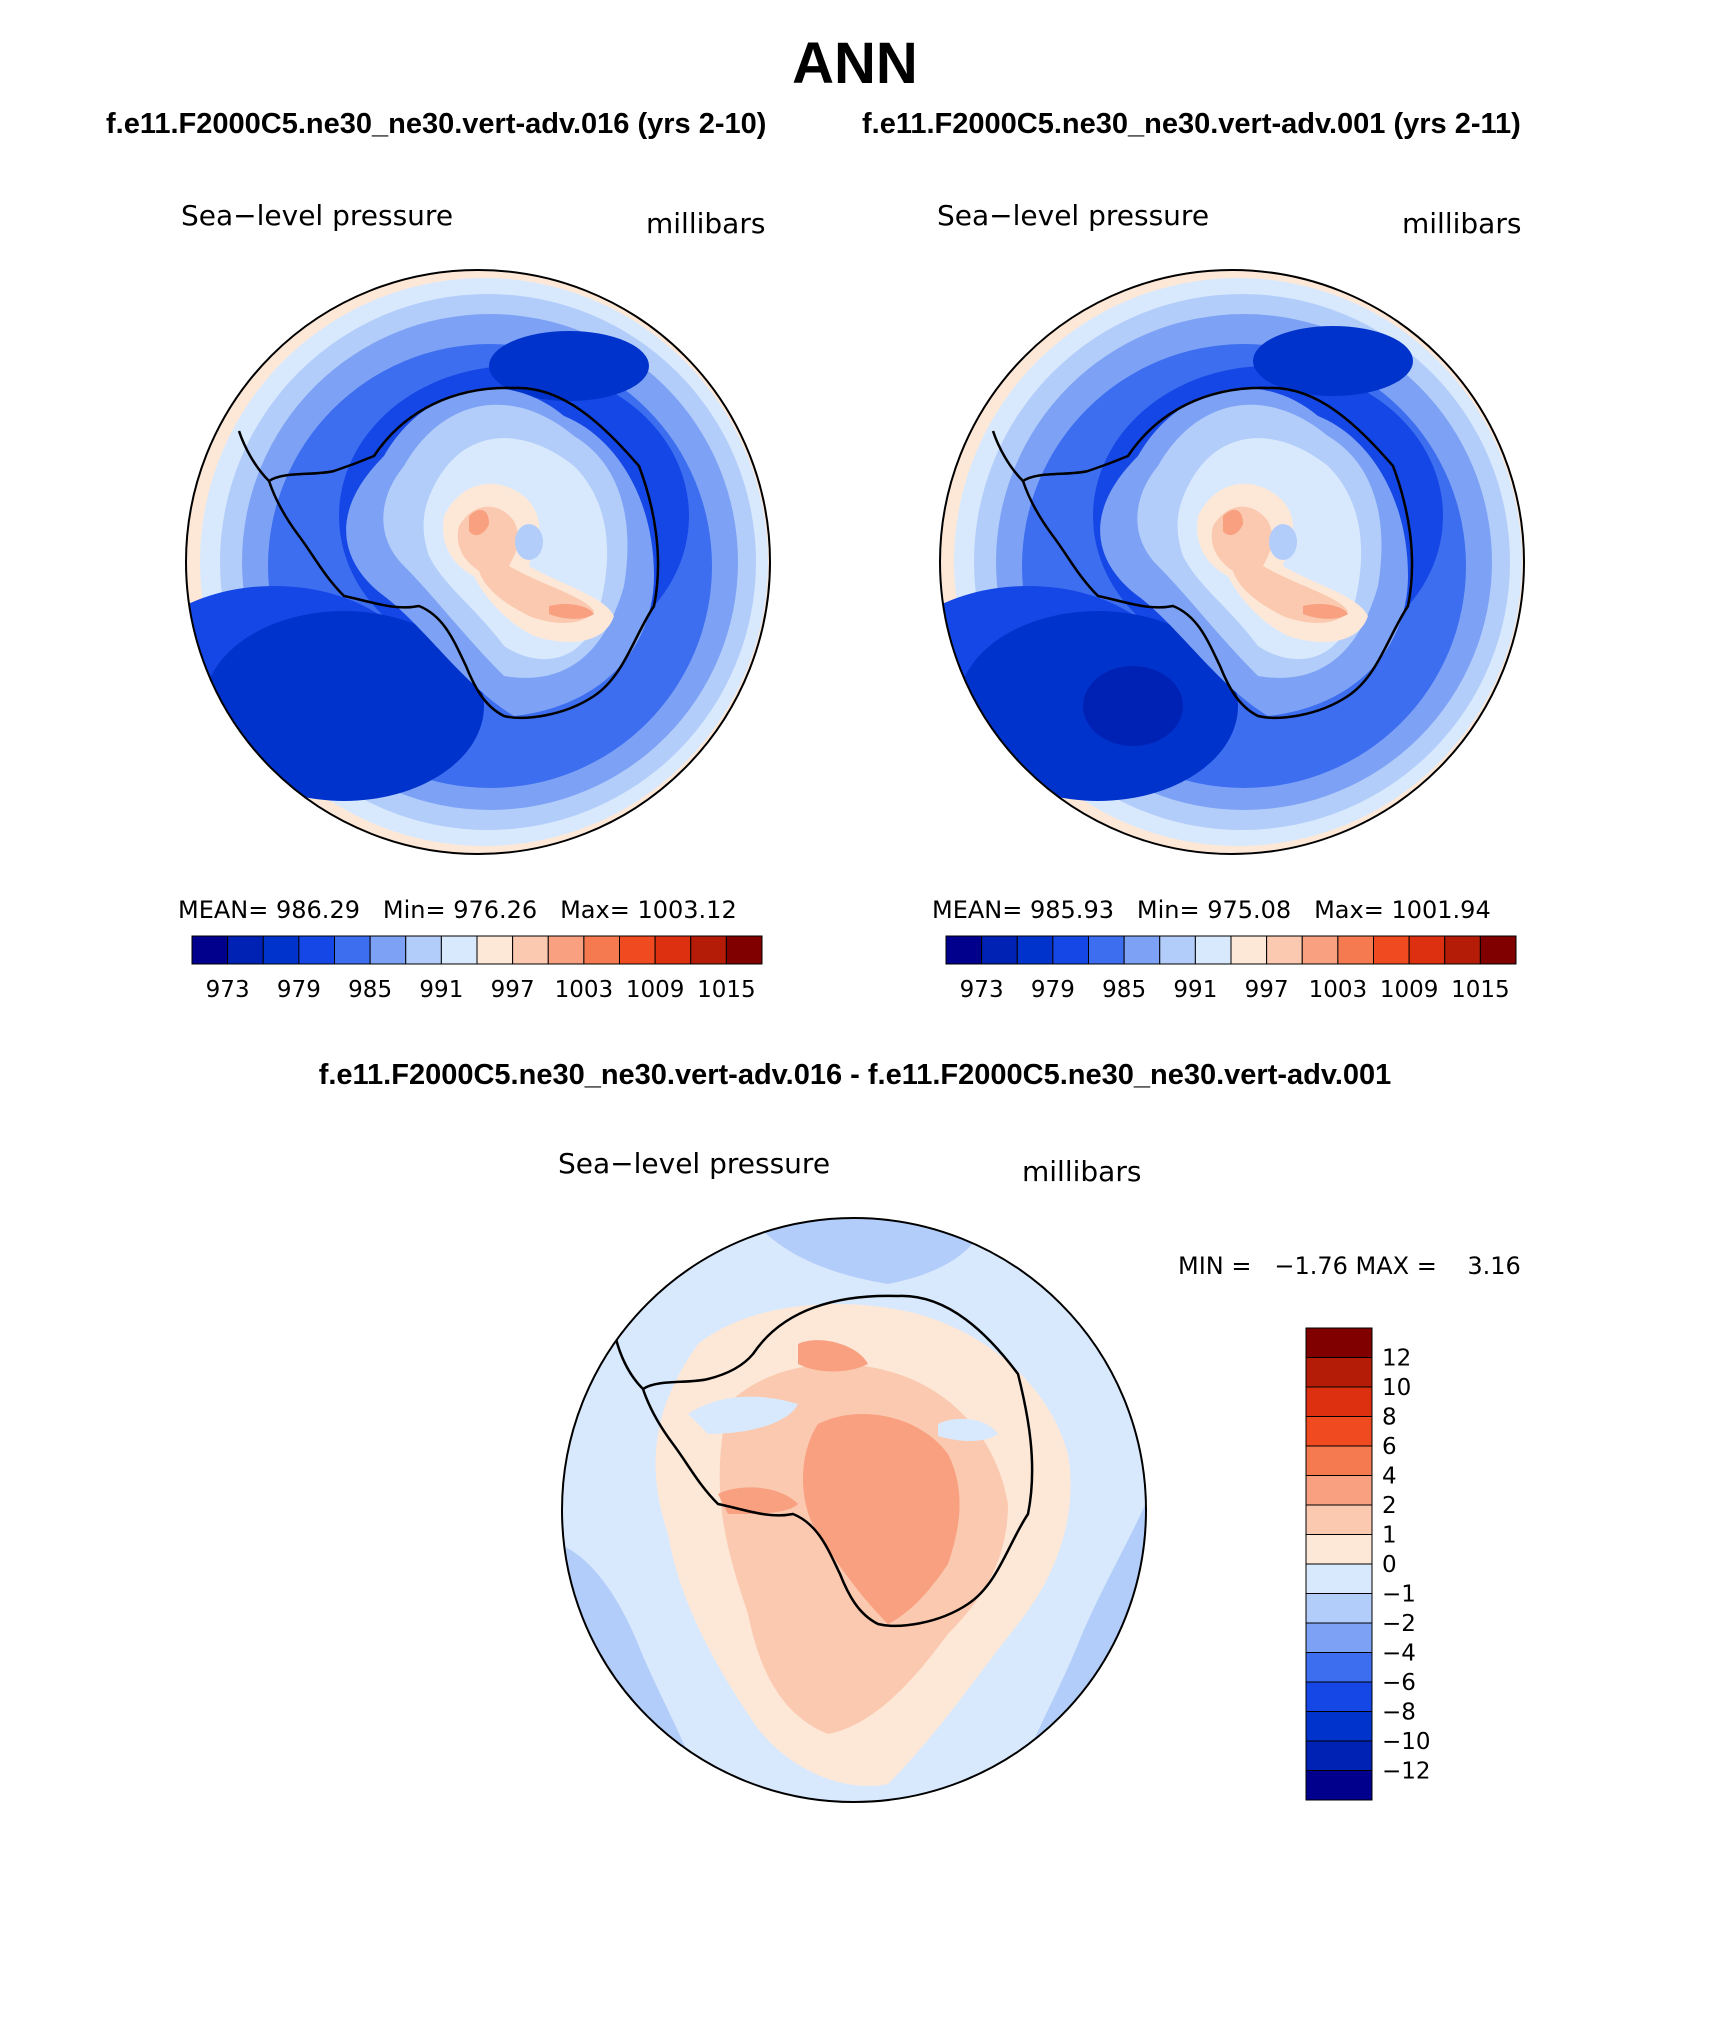 The width and height of the screenshot is (1710, 2033). I want to click on right-mean-label: MEAN=, so click(977, 910).